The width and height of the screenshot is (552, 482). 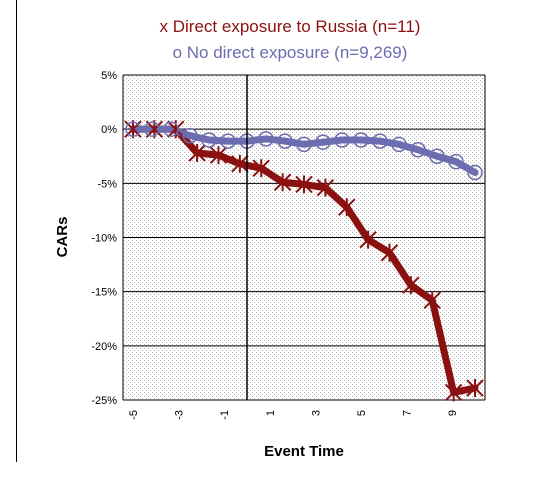 I want to click on x-tick-label: -1, so click(x=225, y=415).